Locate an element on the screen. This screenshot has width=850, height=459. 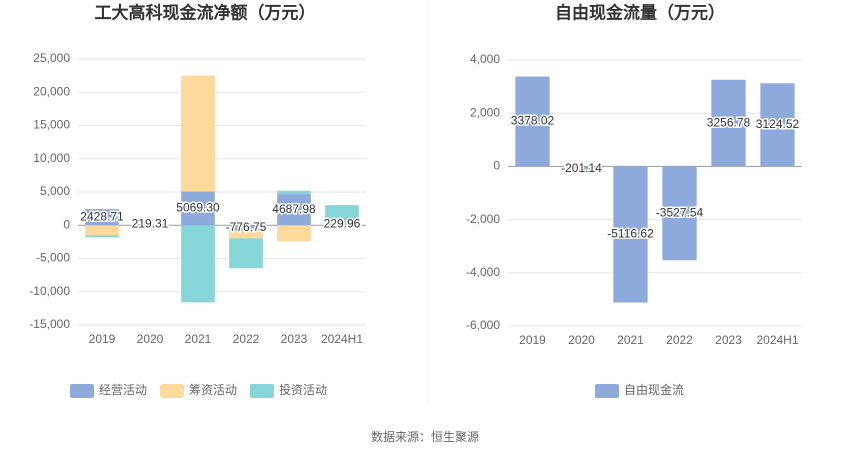
legend-label: 自由现金流 is located at coordinates (654, 389).